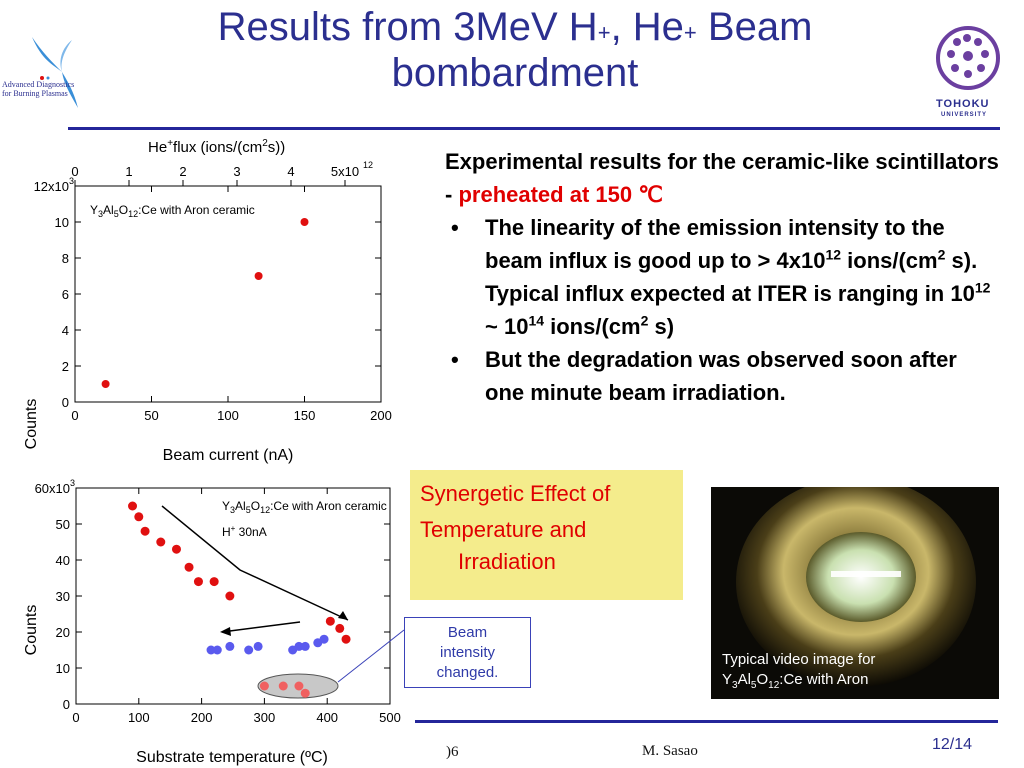 The image size is (1024, 768). Describe the element at coordinates (216, 147) in the screenshot. I see `chart1-top-axis-label: He+flux (ions/(cm2s))` at that location.